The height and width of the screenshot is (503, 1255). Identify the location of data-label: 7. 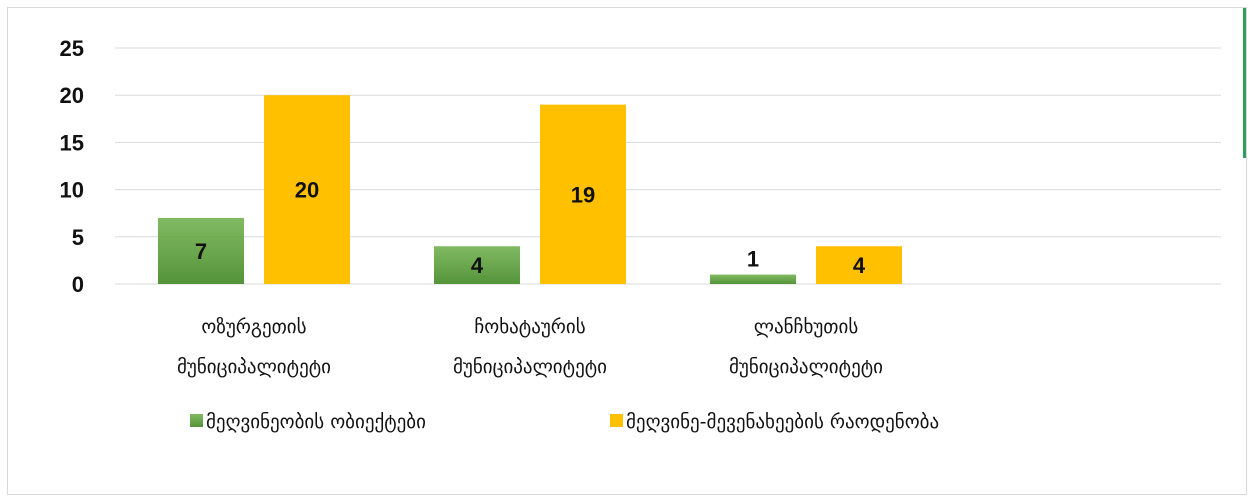
(201, 251).